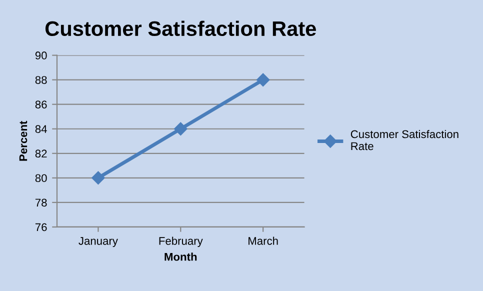 This screenshot has height=291, width=483. I want to click on y-tick-label: 84, so click(41, 129).